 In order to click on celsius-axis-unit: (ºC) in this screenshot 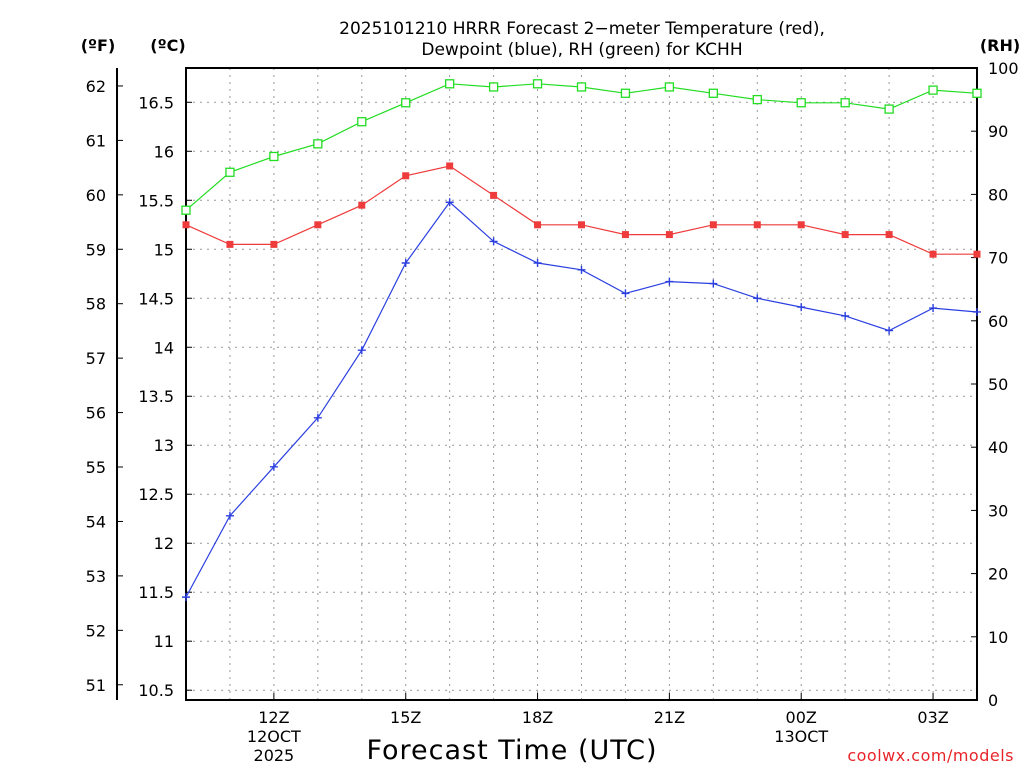, I will do `click(167, 45)`.